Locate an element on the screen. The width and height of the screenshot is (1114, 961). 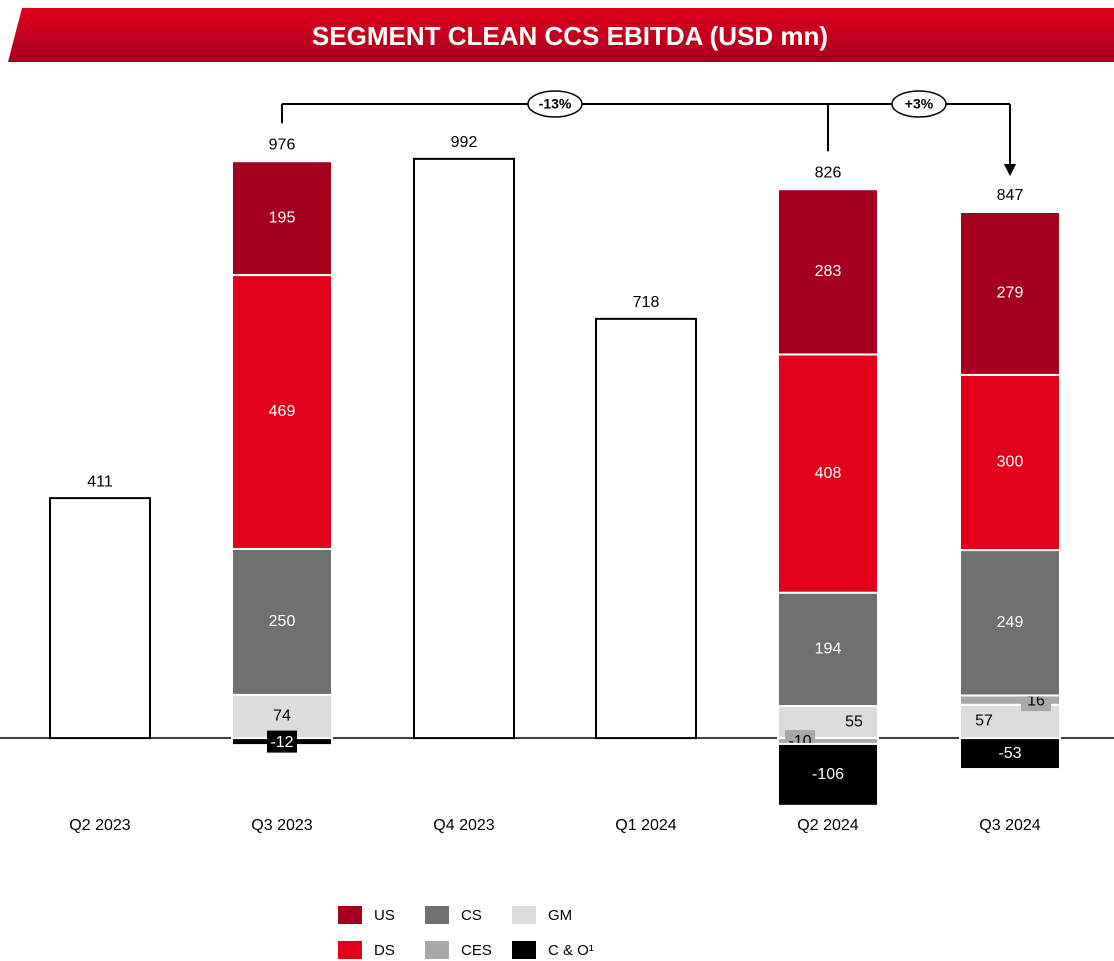
data-label: 249 is located at coordinates (1010, 622).